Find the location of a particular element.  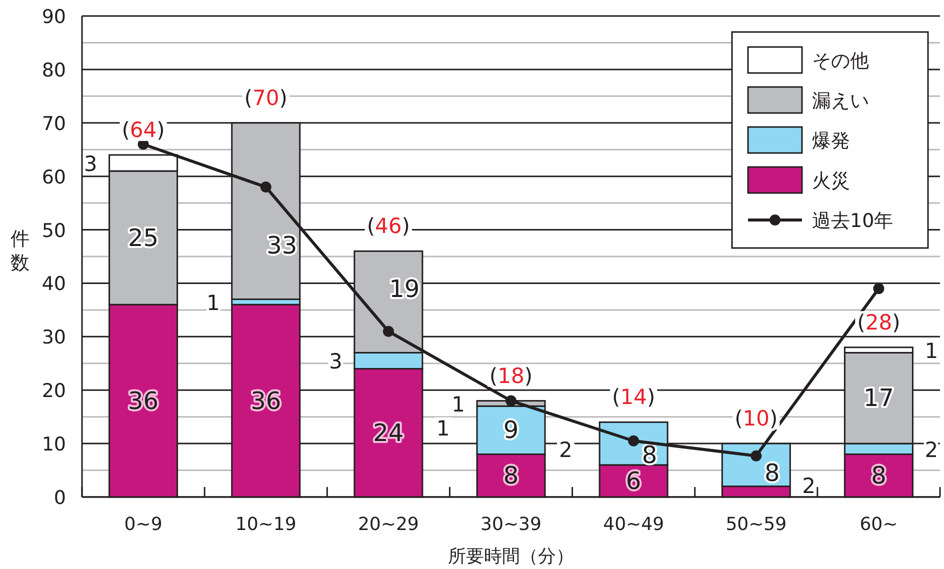

legend-label: 火災 is located at coordinates (831, 181).